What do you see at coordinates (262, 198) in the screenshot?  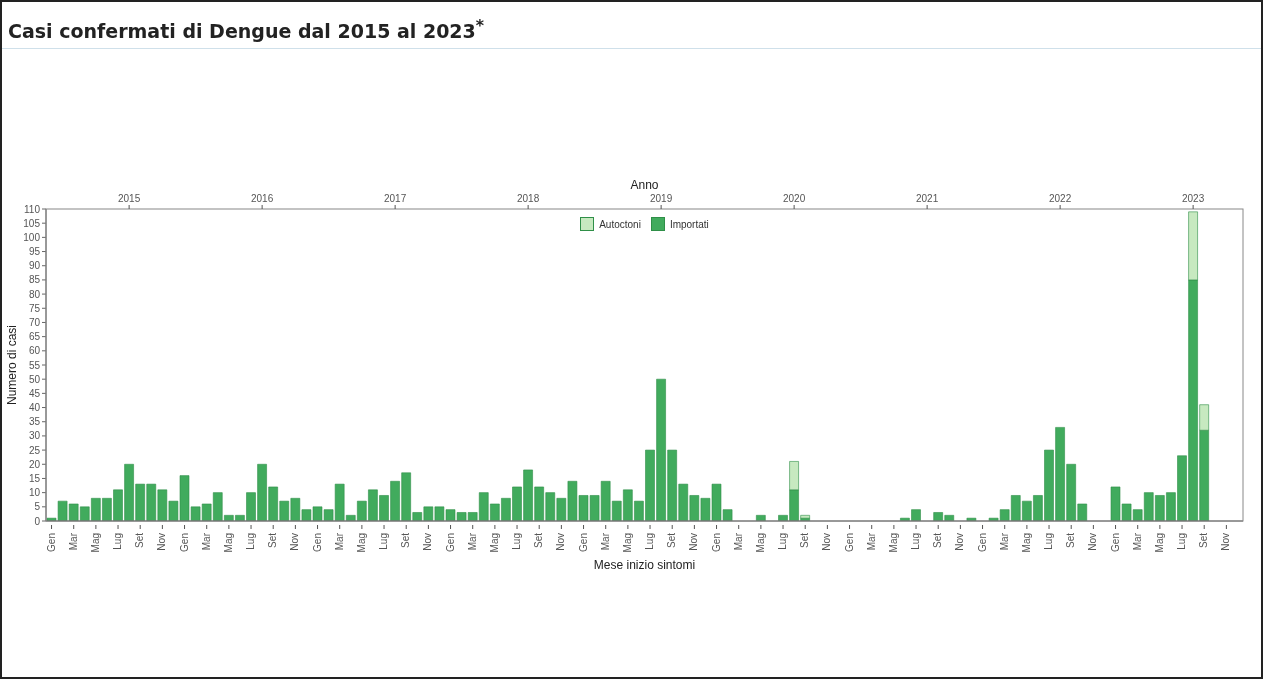 I see `x2-tick-label: 2016` at bounding box center [262, 198].